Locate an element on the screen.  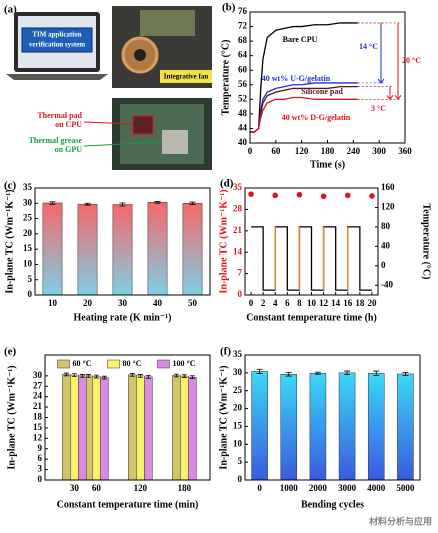
y-tick-label: 3 is located at coordinates (40, 469).